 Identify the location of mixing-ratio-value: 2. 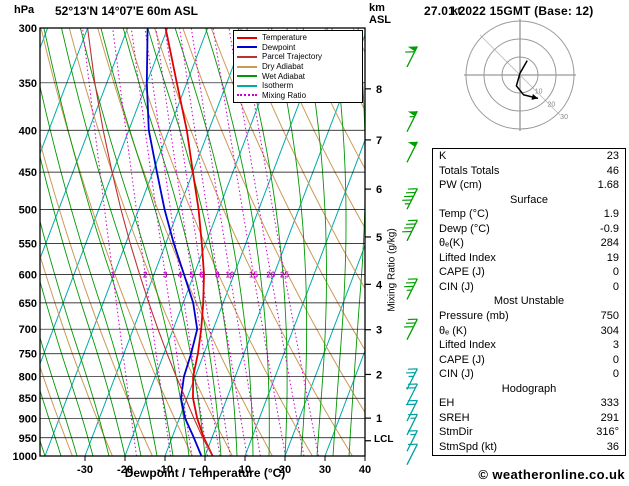
(145, 274).